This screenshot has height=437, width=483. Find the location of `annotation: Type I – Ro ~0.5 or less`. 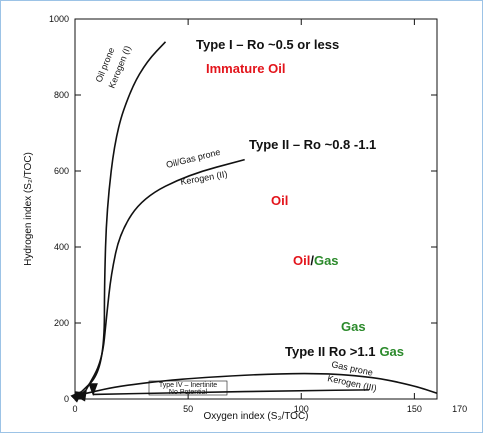

annotation: Type I – Ro ~0.5 or less is located at coordinates (267, 44).